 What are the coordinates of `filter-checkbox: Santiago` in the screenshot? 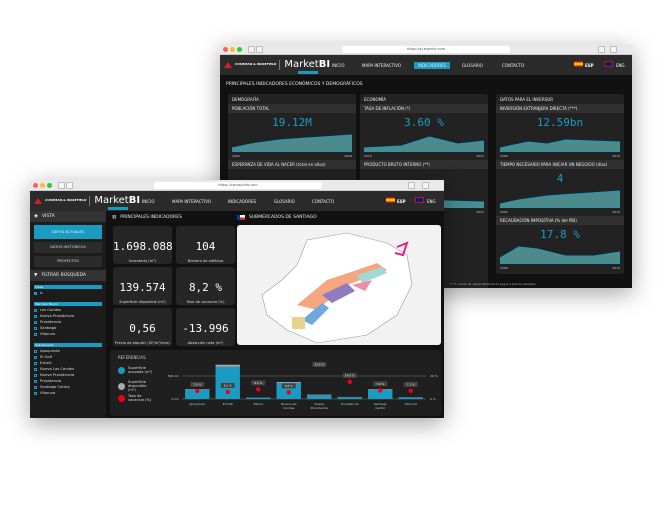 It's located at (70, 328).